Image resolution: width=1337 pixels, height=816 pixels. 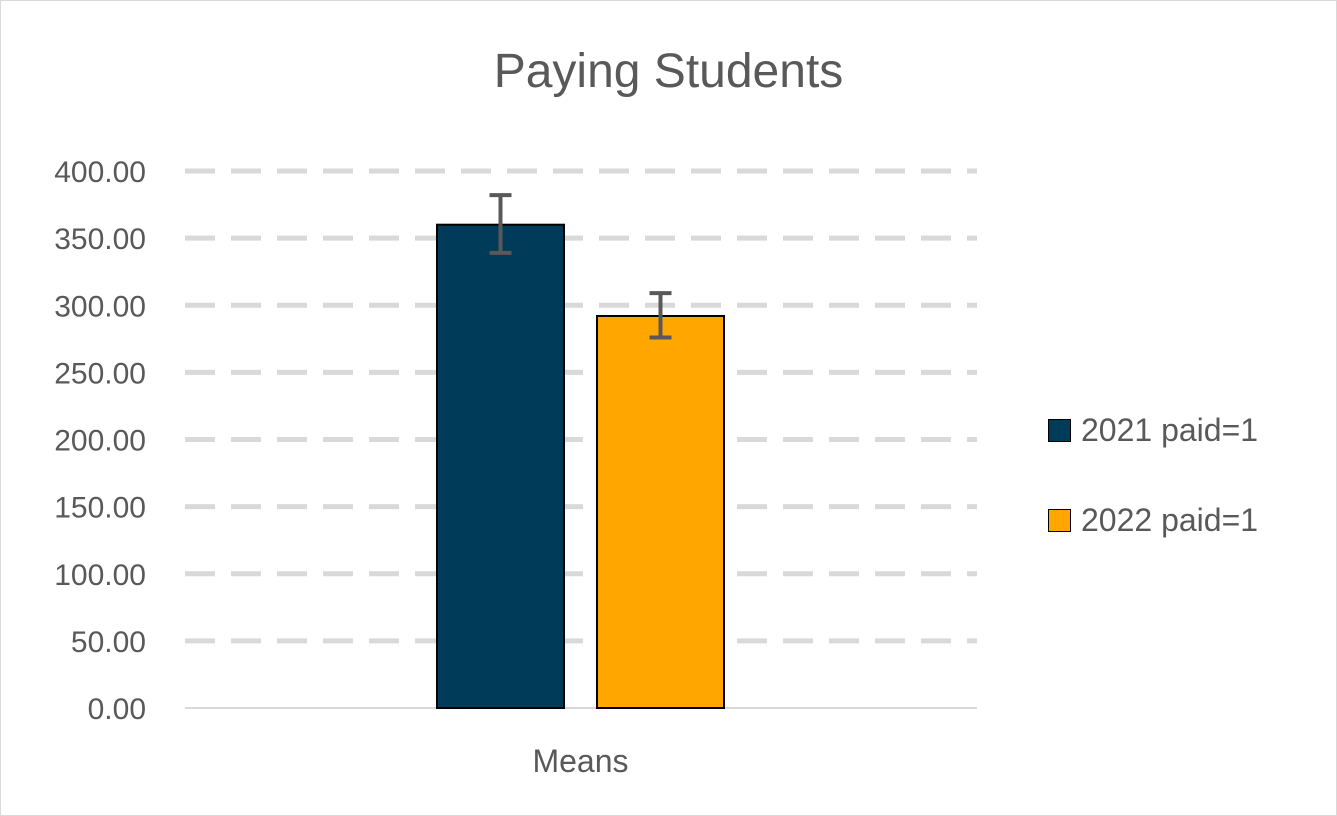 What do you see at coordinates (660, 511) in the screenshot?
I see `bar-2022` at bounding box center [660, 511].